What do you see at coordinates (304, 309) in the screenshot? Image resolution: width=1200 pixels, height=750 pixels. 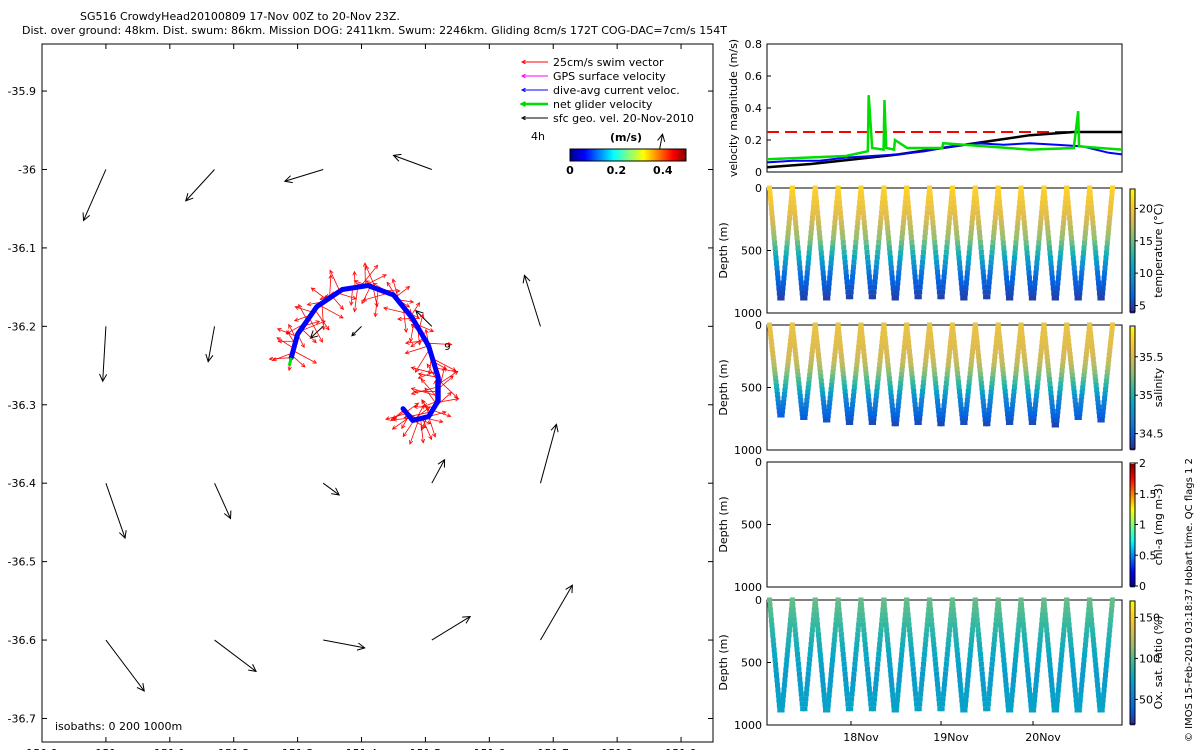 I see `swim-vector-arrow` at bounding box center [304, 309].